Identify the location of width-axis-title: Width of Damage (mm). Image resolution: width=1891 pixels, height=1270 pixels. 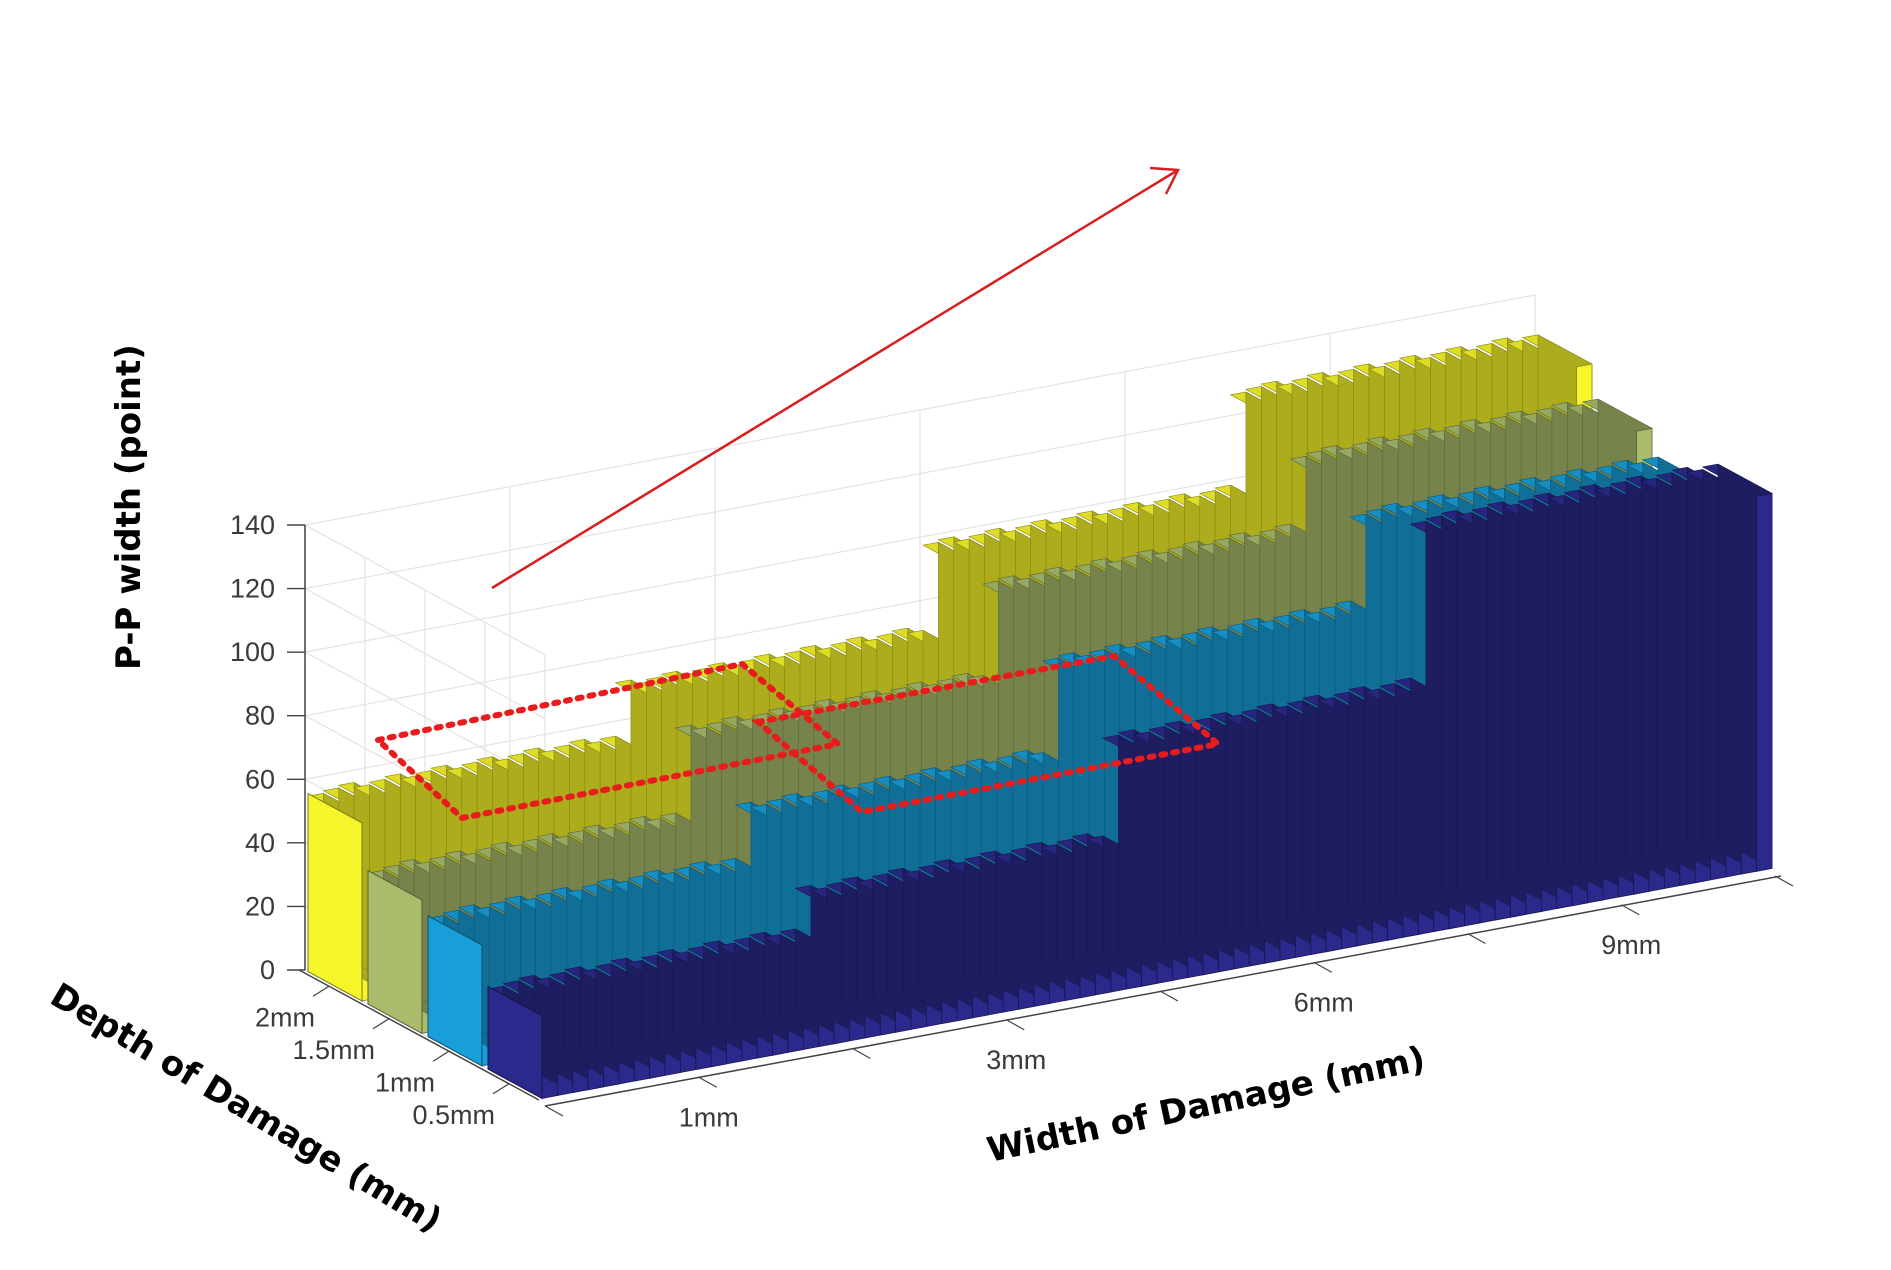
(1206, 1105).